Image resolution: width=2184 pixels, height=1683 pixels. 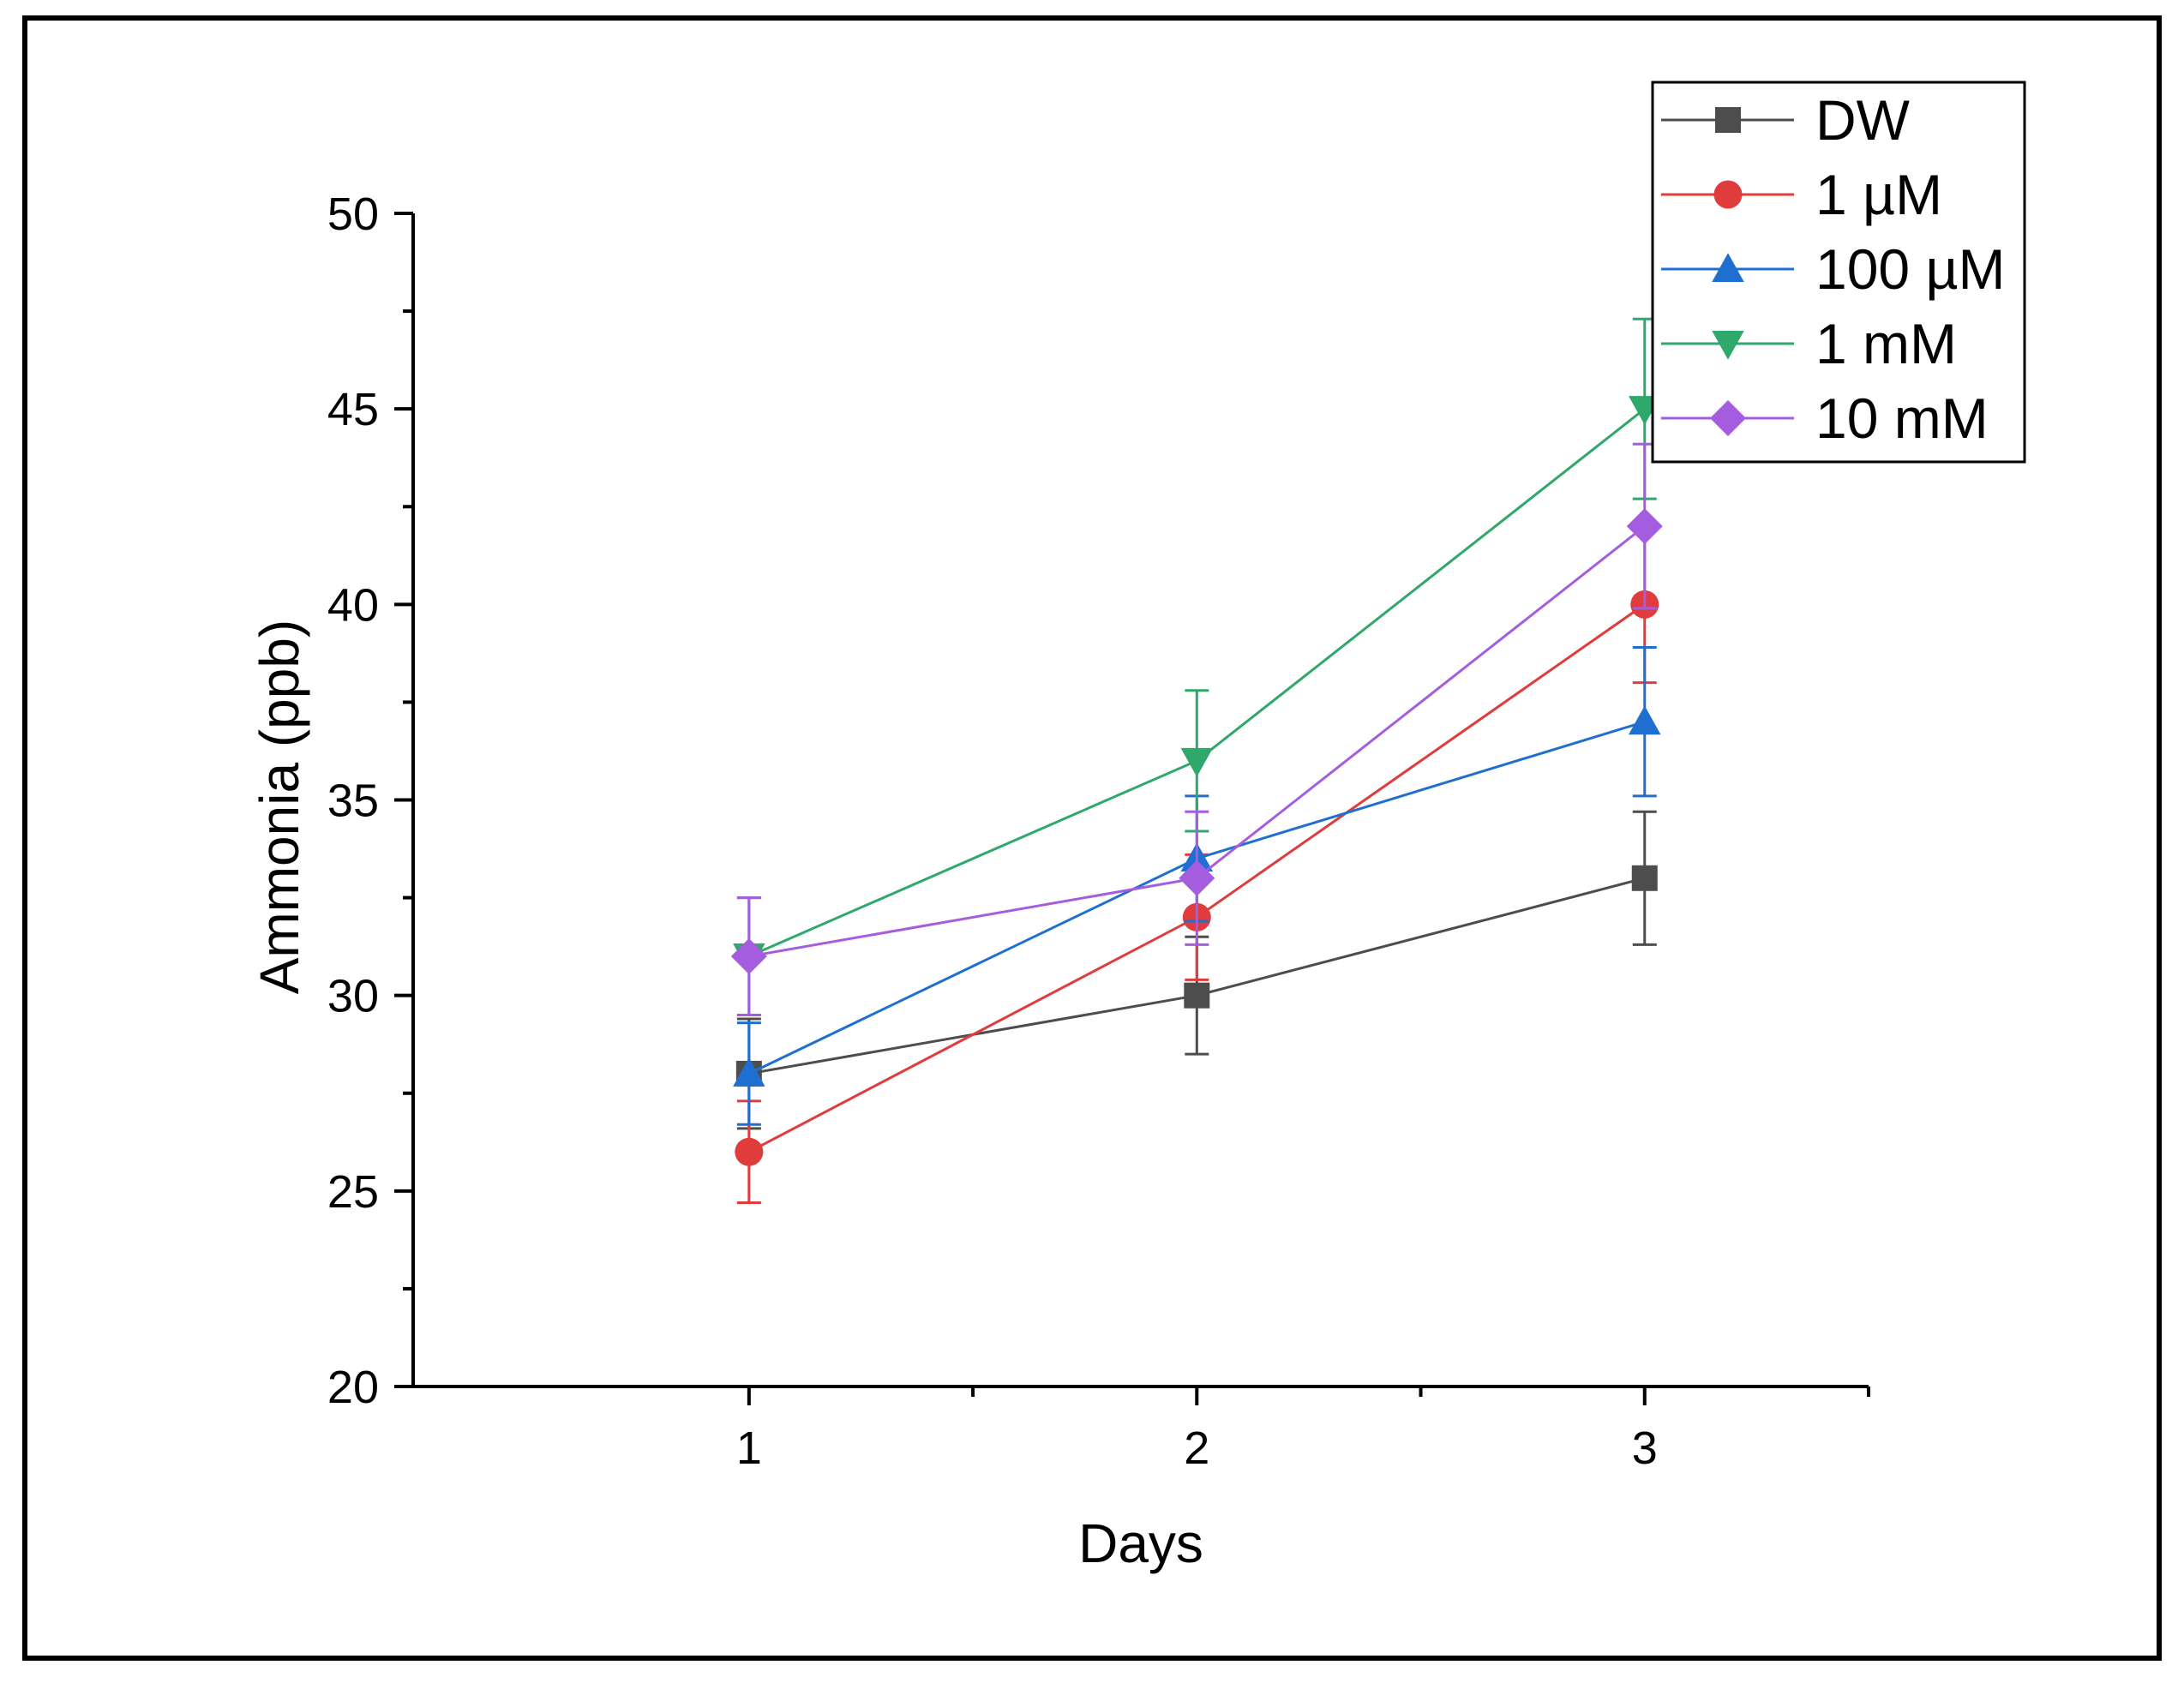 What do you see at coordinates (1140, 1543) in the screenshot?
I see `x-axis-title: Days` at bounding box center [1140, 1543].